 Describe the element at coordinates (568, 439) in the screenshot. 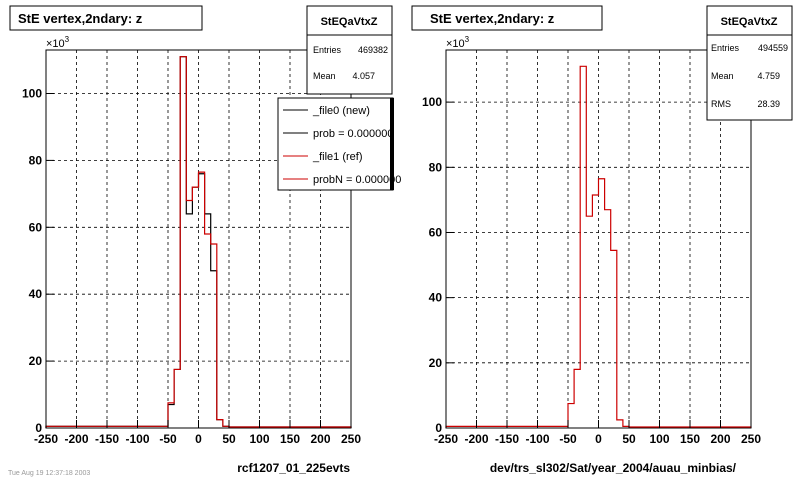

I see `right-x-tick-label: -50` at that location.